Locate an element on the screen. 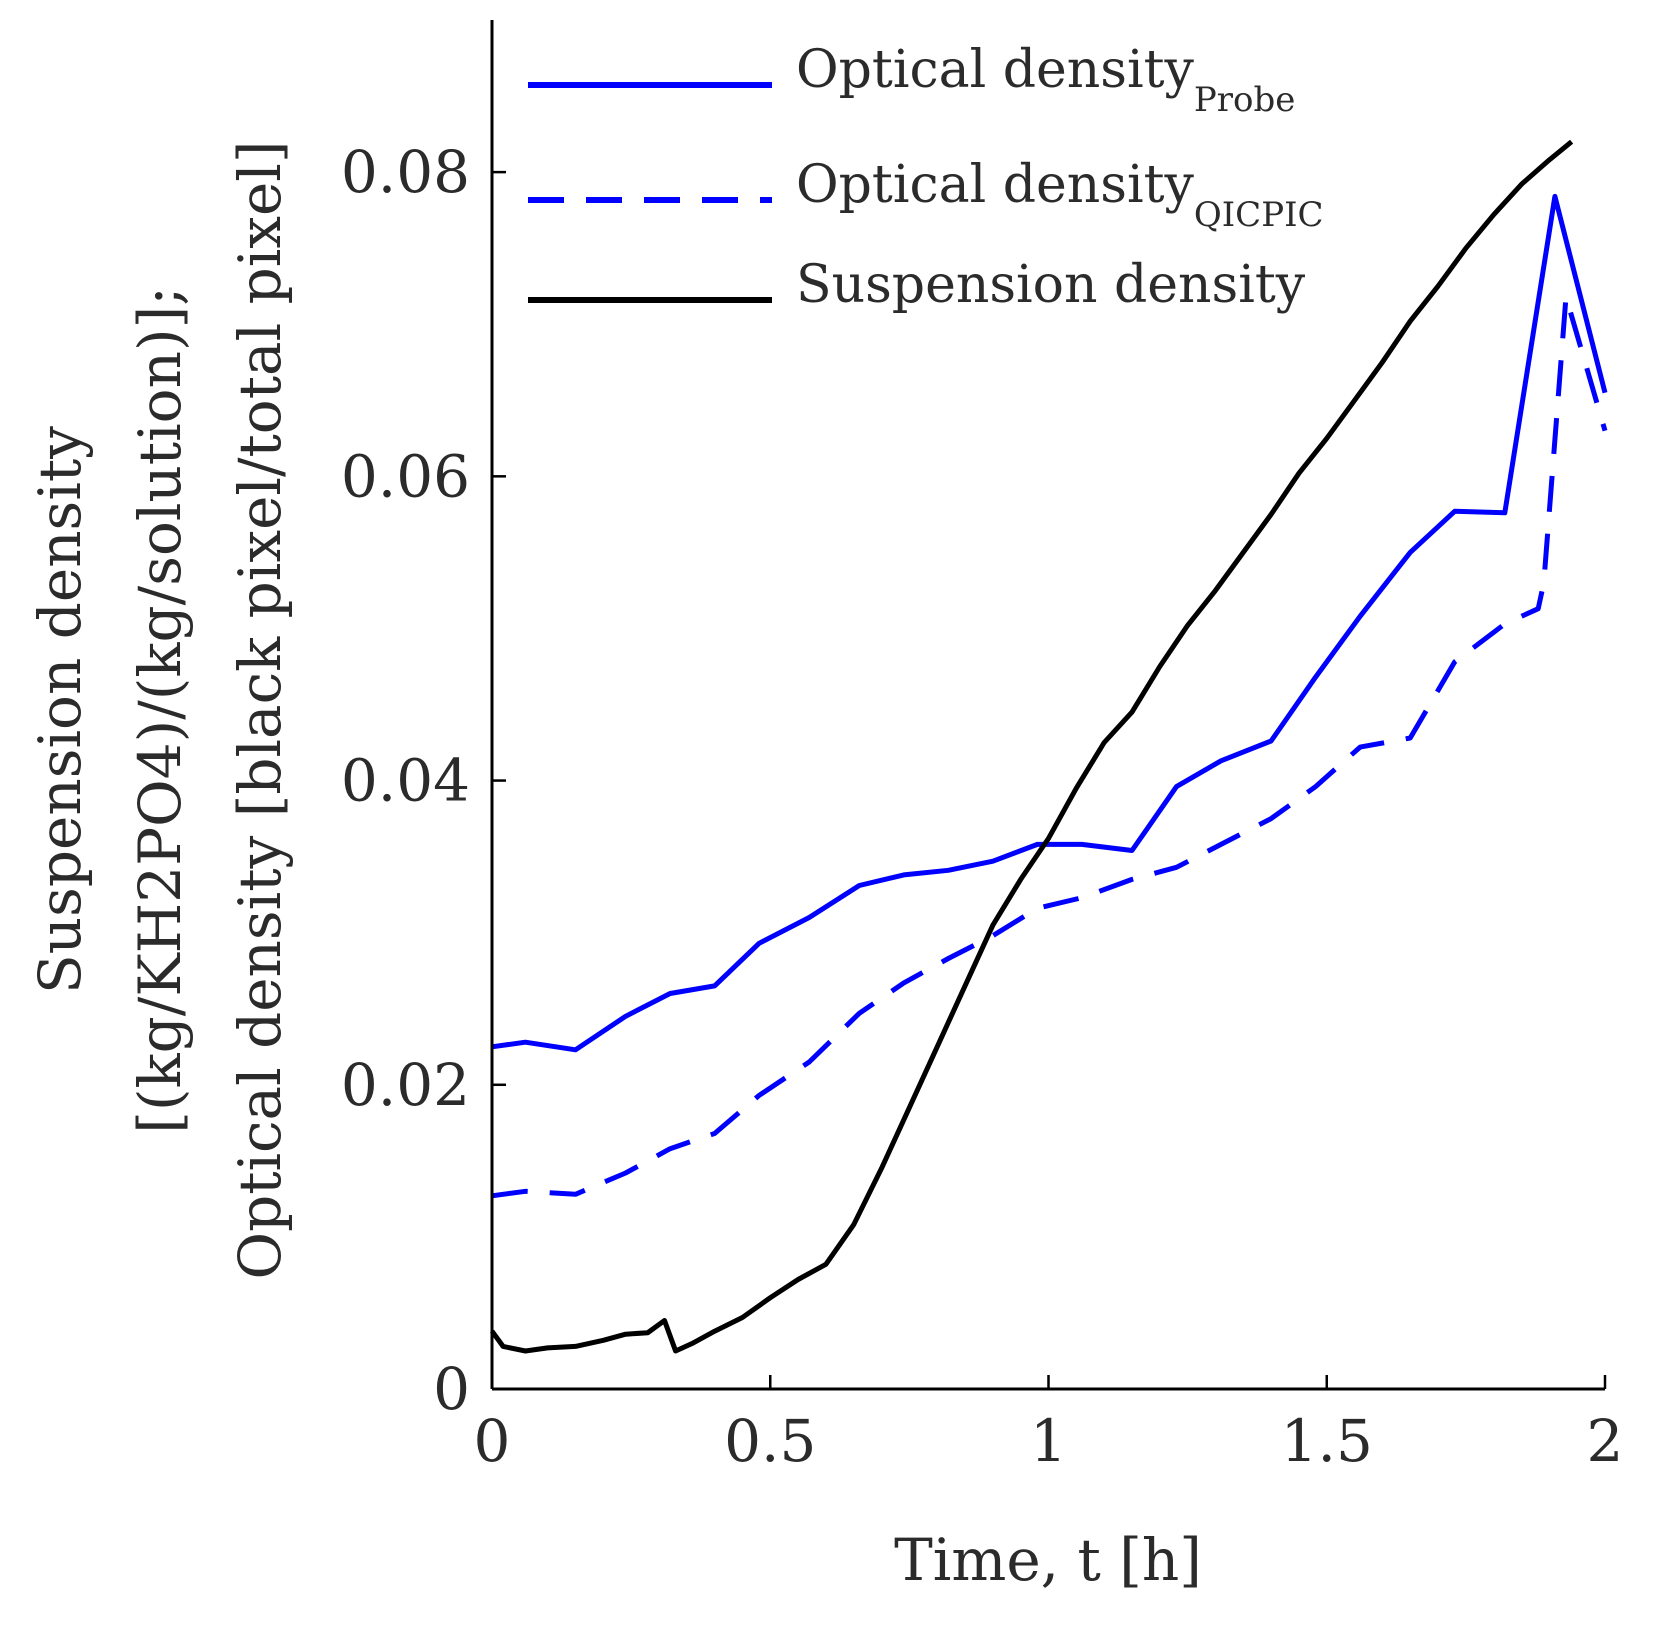 The width and height of the screenshot is (1654, 1637). y-axis-label-line-2: [(kg/KH2PO4)/(kg/solution)]; is located at coordinates (160, 710).